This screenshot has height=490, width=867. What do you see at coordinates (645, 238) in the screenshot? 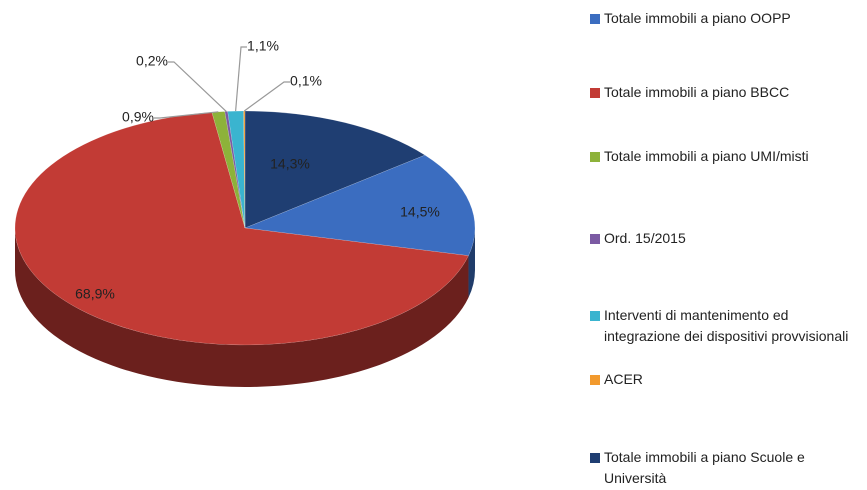
I see `legend-label: Ord. 15/2015` at bounding box center [645, 238].